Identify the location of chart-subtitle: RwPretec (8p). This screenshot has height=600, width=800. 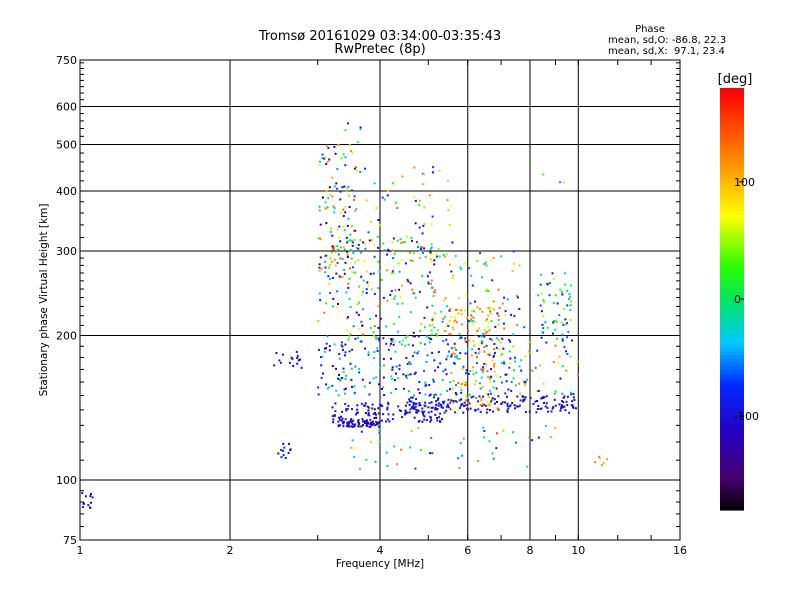
(379, 49).